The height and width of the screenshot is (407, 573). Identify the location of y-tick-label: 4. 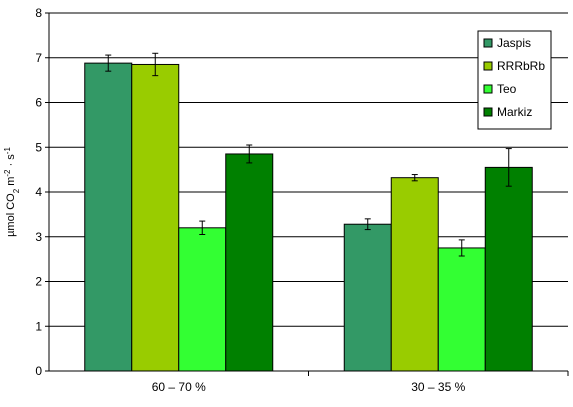
(38, 192).